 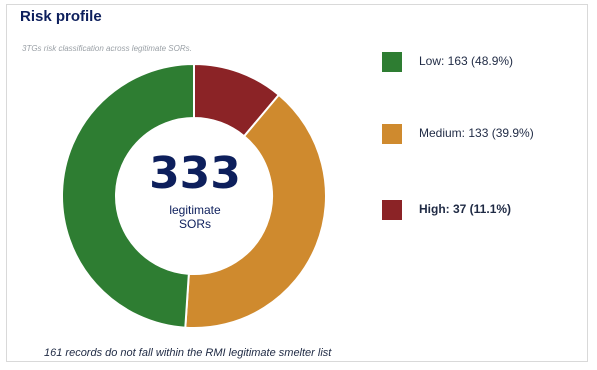 What do you see at coordinates (392, 134) in the screenshot?
I see `legend-swatch-medium` at bounding box center [392, 134].